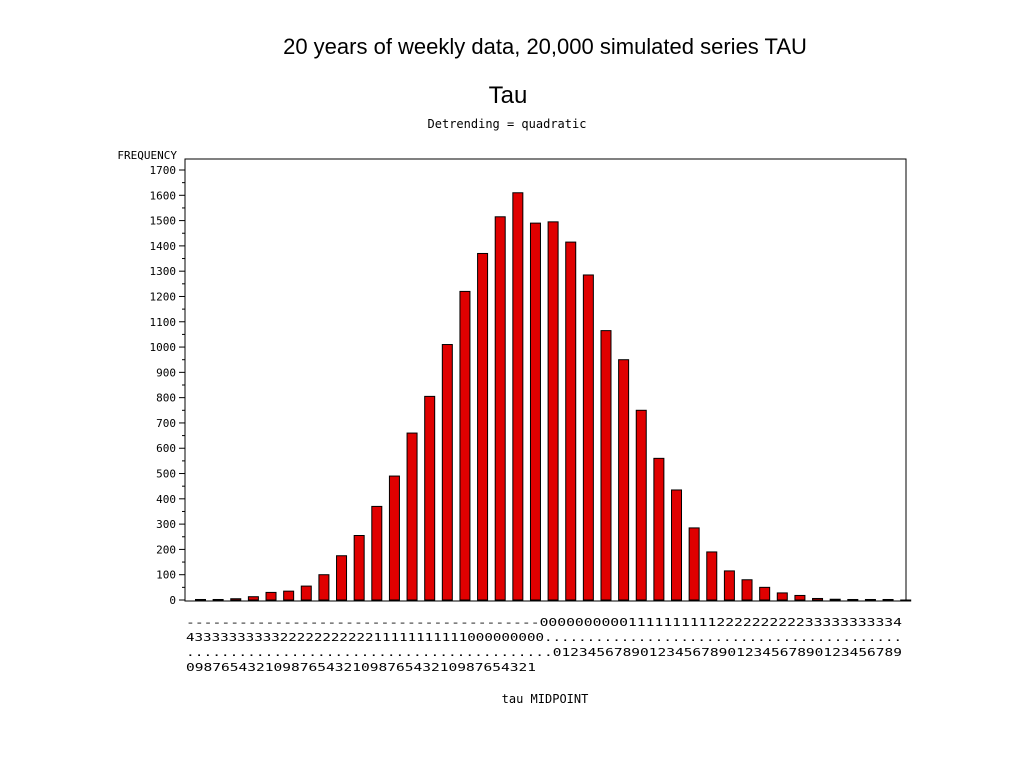 Image resolution: width=1024 pixels, height=768 pixels. What do you see at coordinates (166, 499) in the screenshot?
I see `y-tick-label: 400` at bounding box center [166, 499].